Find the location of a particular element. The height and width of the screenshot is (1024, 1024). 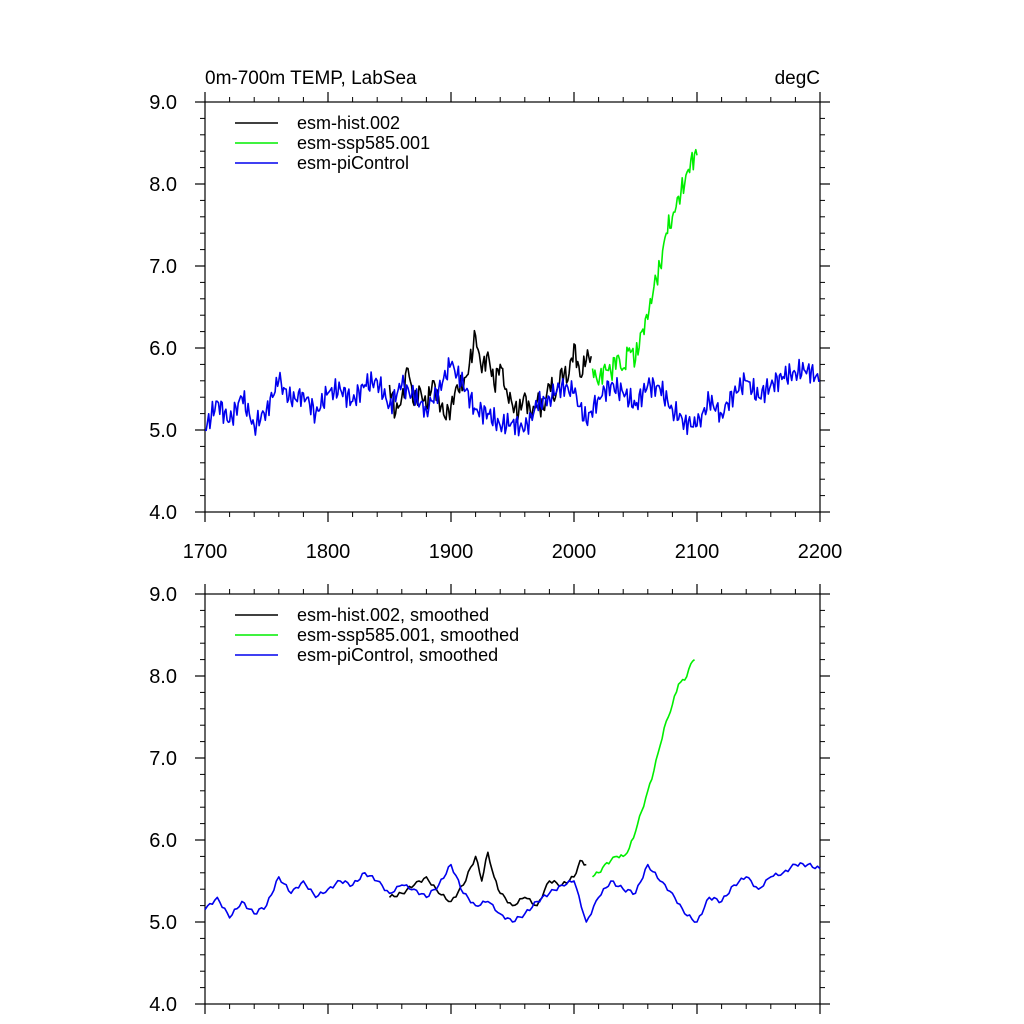

legend-label: esm-hist.002 is located at coordinates (348, 123).